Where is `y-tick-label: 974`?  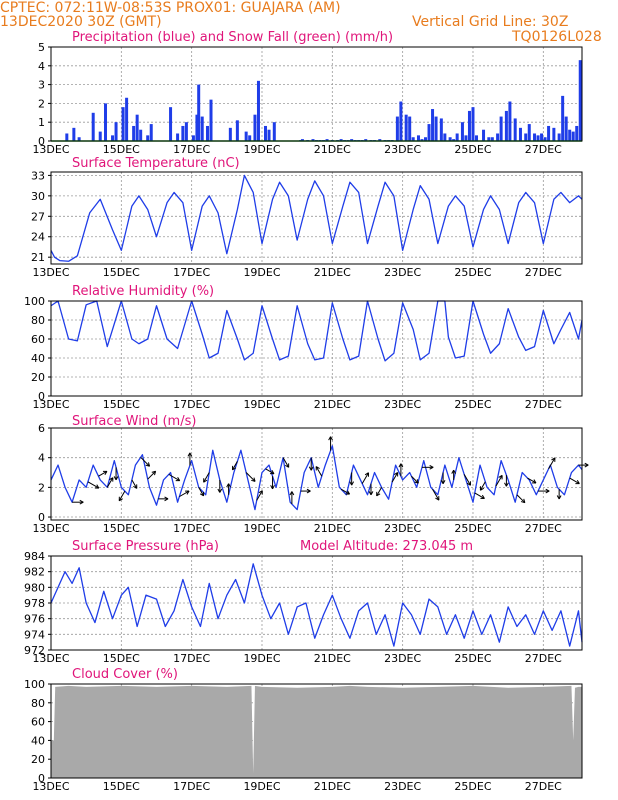 y-tick-label: 974 is located at coordinates (34, 634).